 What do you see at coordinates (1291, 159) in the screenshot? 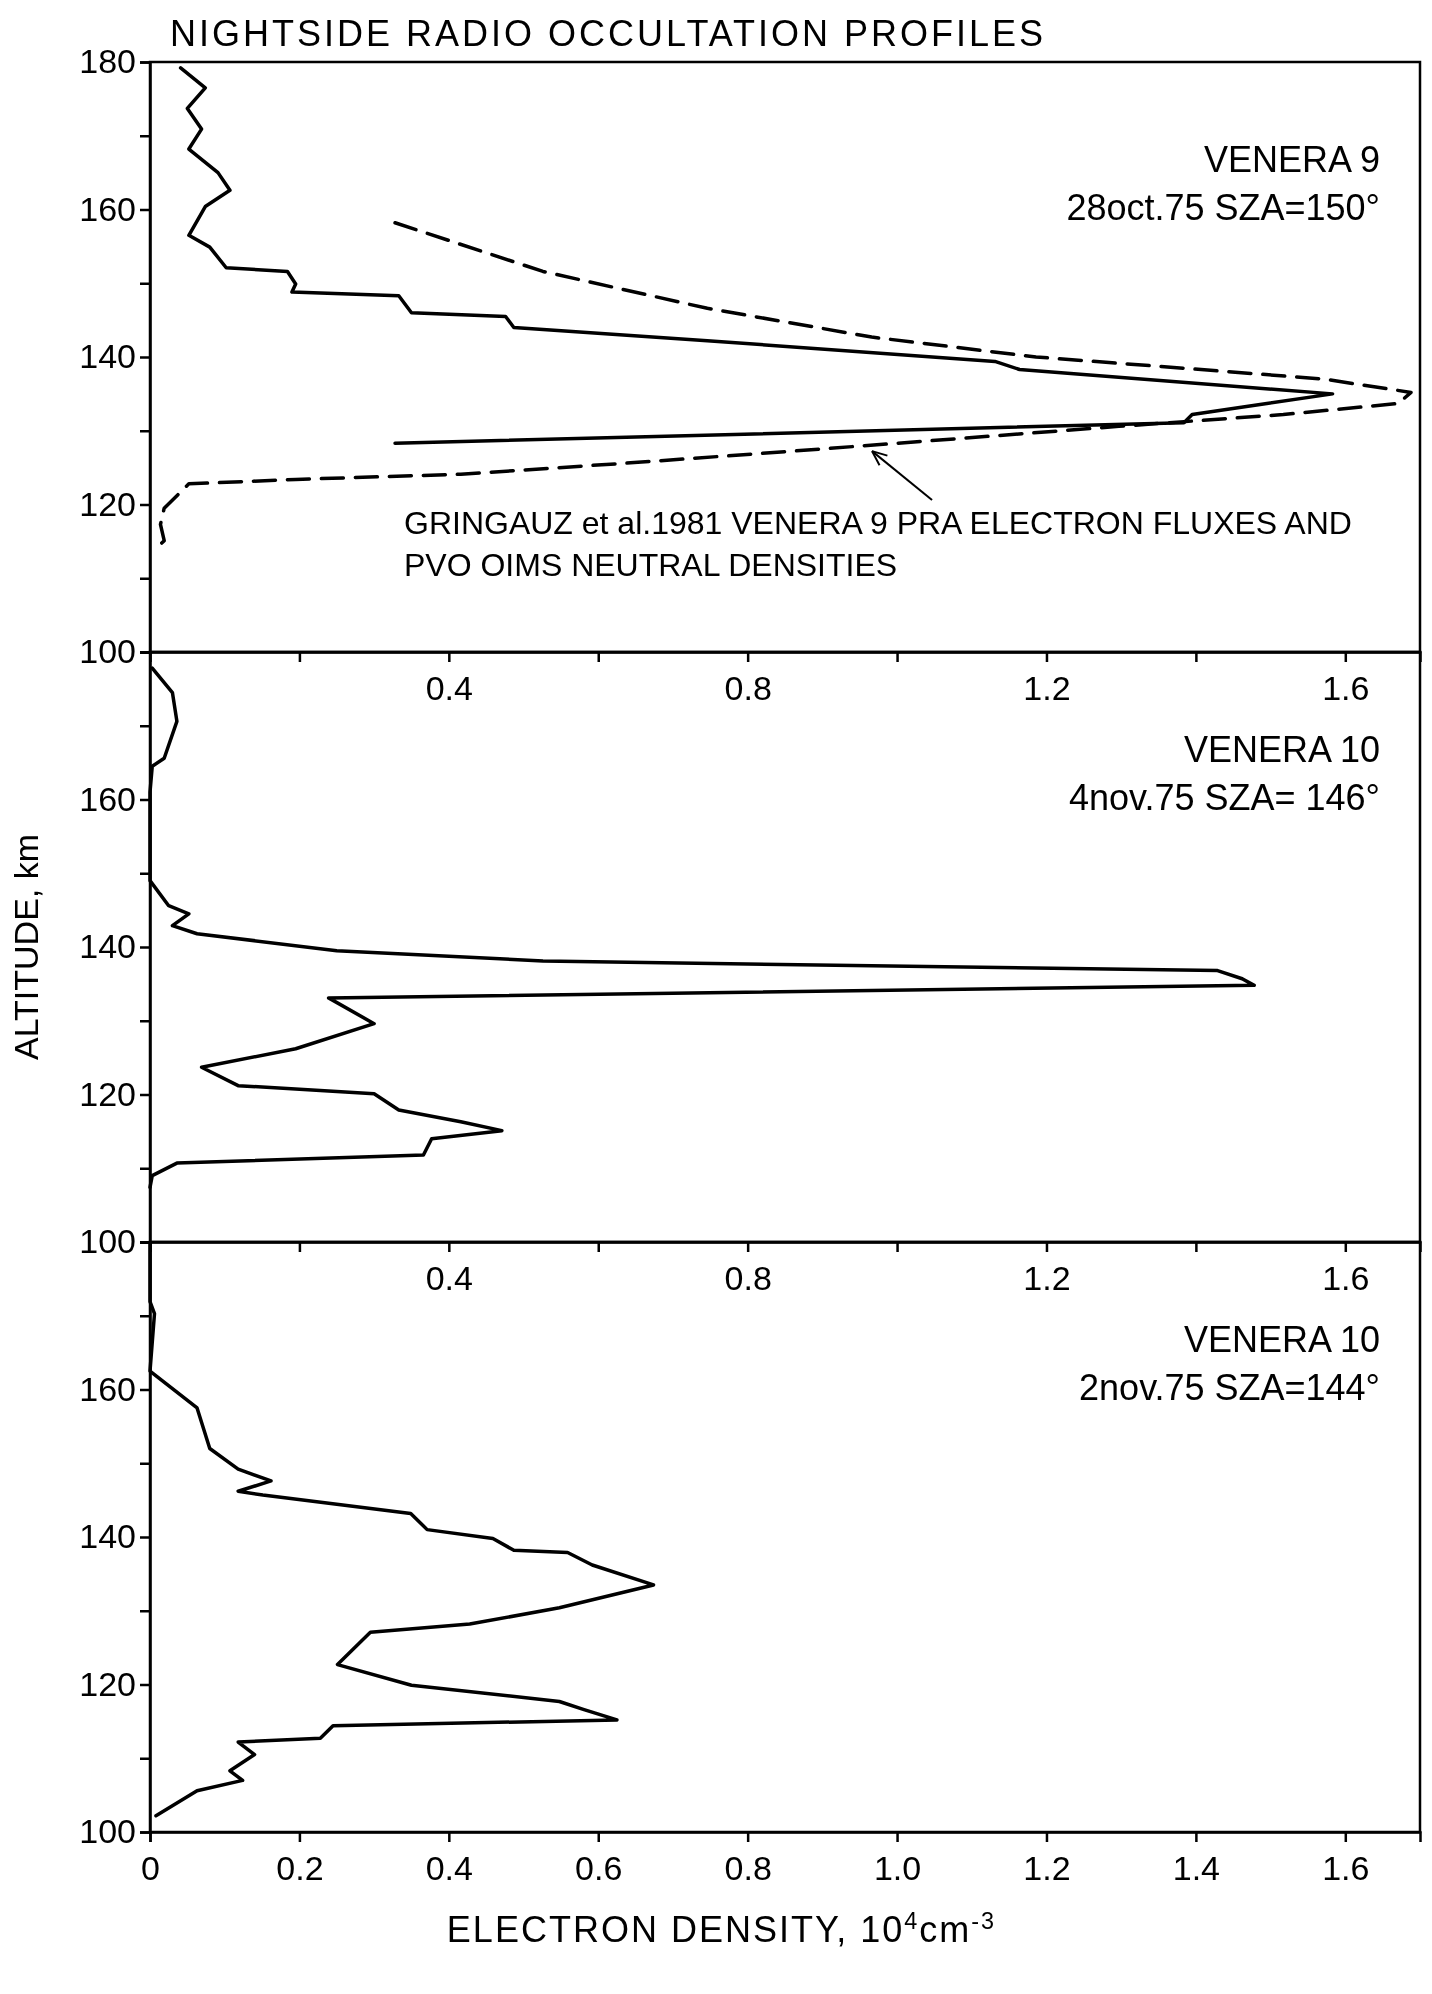
I see `annotation: VENERA 9` at bounding box center [1291, 159].